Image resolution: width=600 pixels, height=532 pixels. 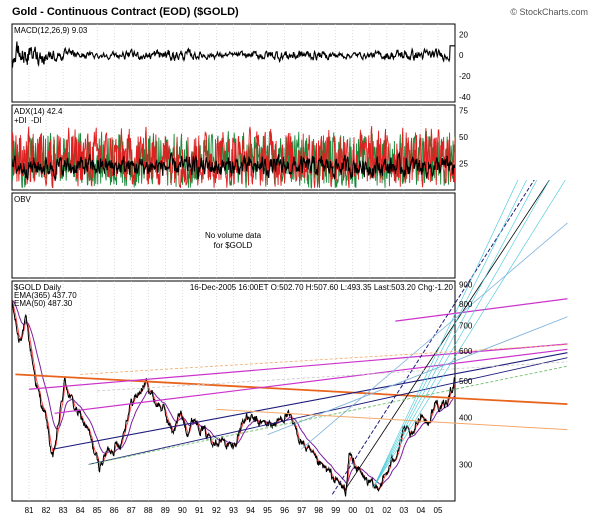 I want to click on x-tick-label: 03, so click(x=403, y=510).